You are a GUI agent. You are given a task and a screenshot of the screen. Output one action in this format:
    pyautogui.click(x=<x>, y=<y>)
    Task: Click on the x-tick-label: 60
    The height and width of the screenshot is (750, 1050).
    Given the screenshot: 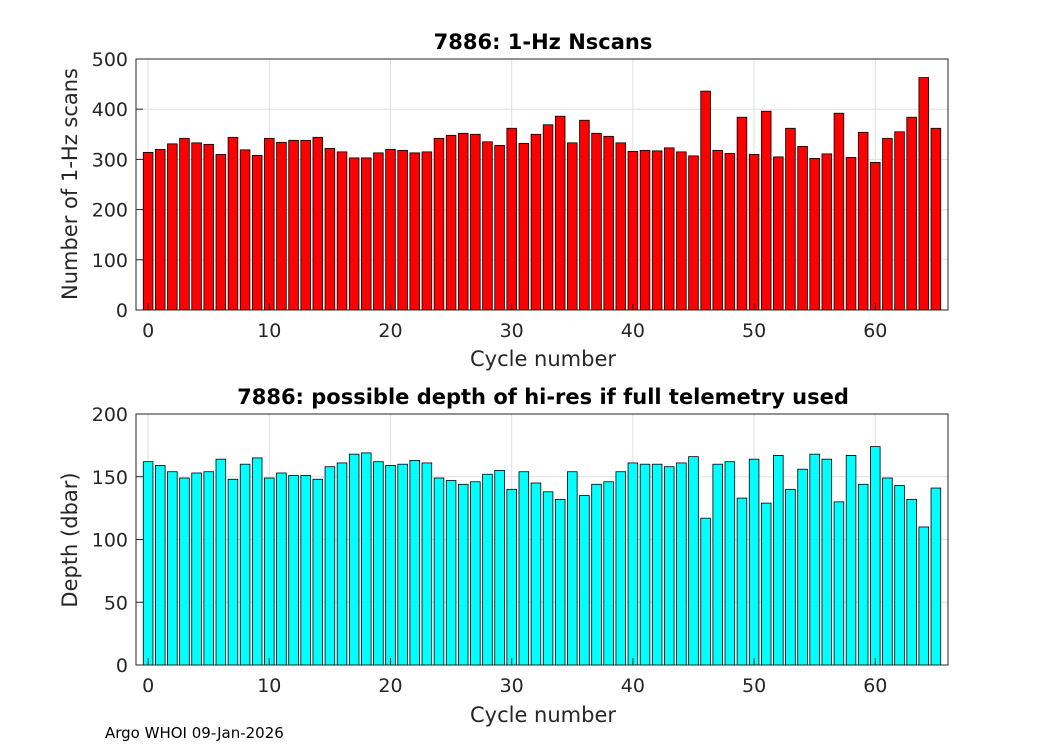 What is the action you would take?
    pyautogui.click(x=875, y=331)
    